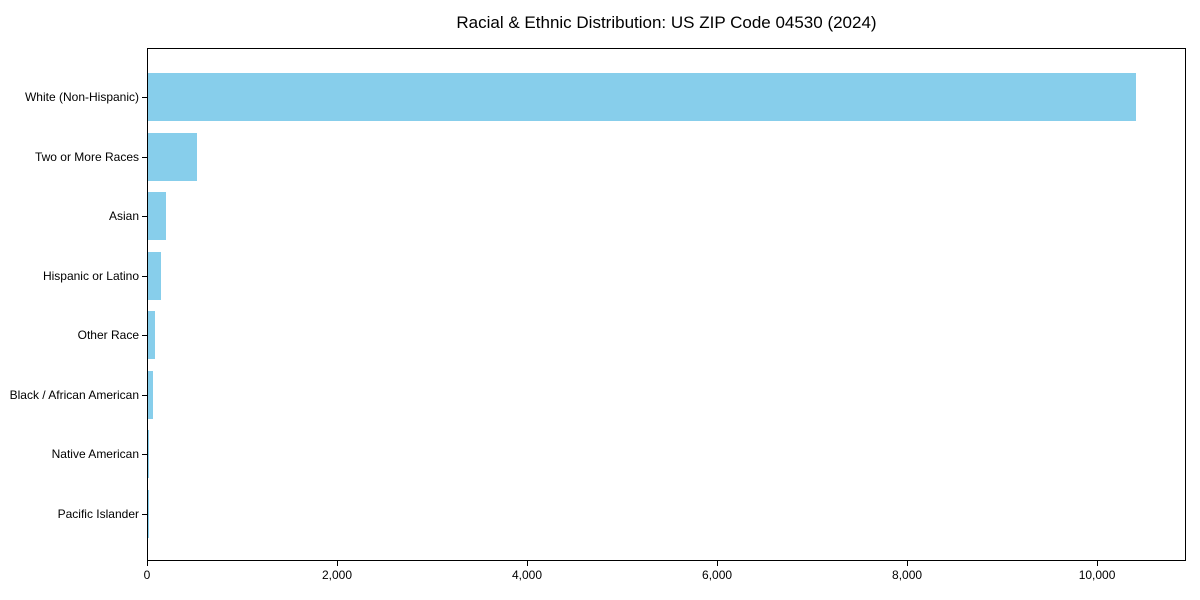  I want to click on x-tick-label: 6,000, so click(717, 575).